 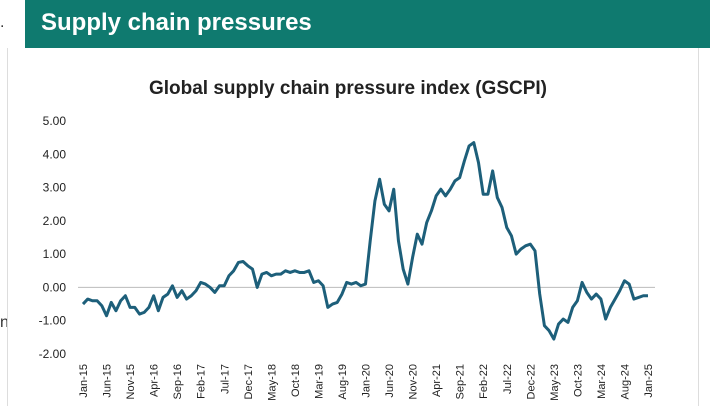 What do you see at coordinates (178, 381) in the screenshot?
I see `x-tick-label: Sep-16` at bounding box center [178, 381].